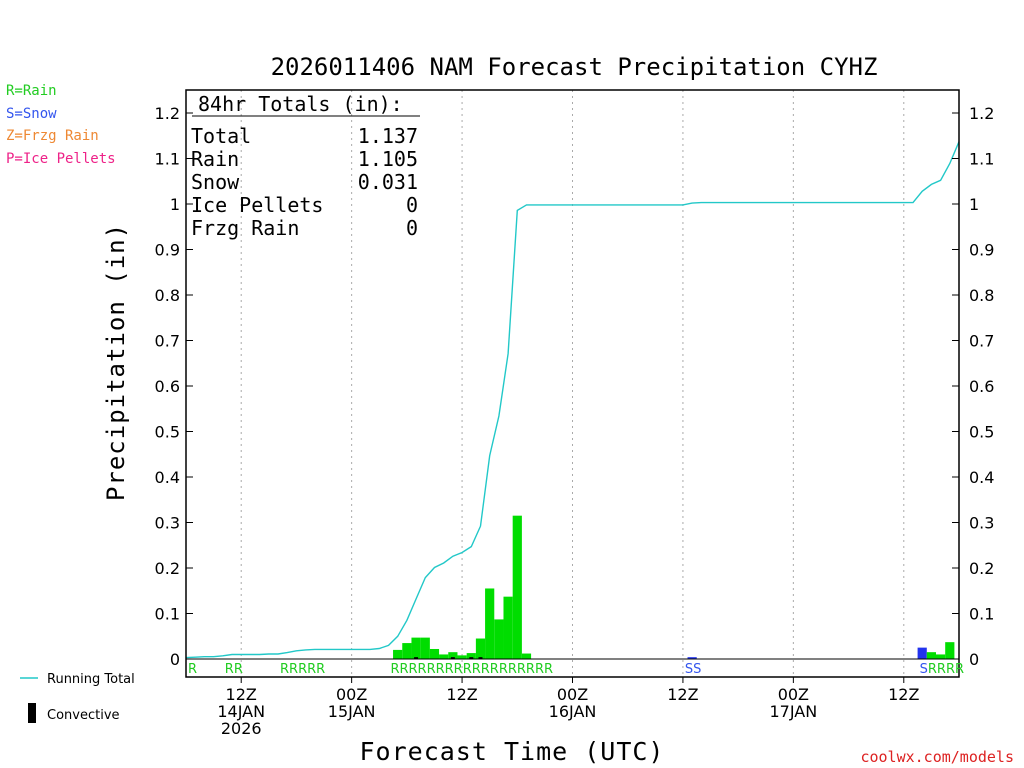 The height and width of the screenshot is (768, 1024). Describe the element at coordinates (693, 669) in the screenshot. I see `ptype-strip-label: SS` at that location.